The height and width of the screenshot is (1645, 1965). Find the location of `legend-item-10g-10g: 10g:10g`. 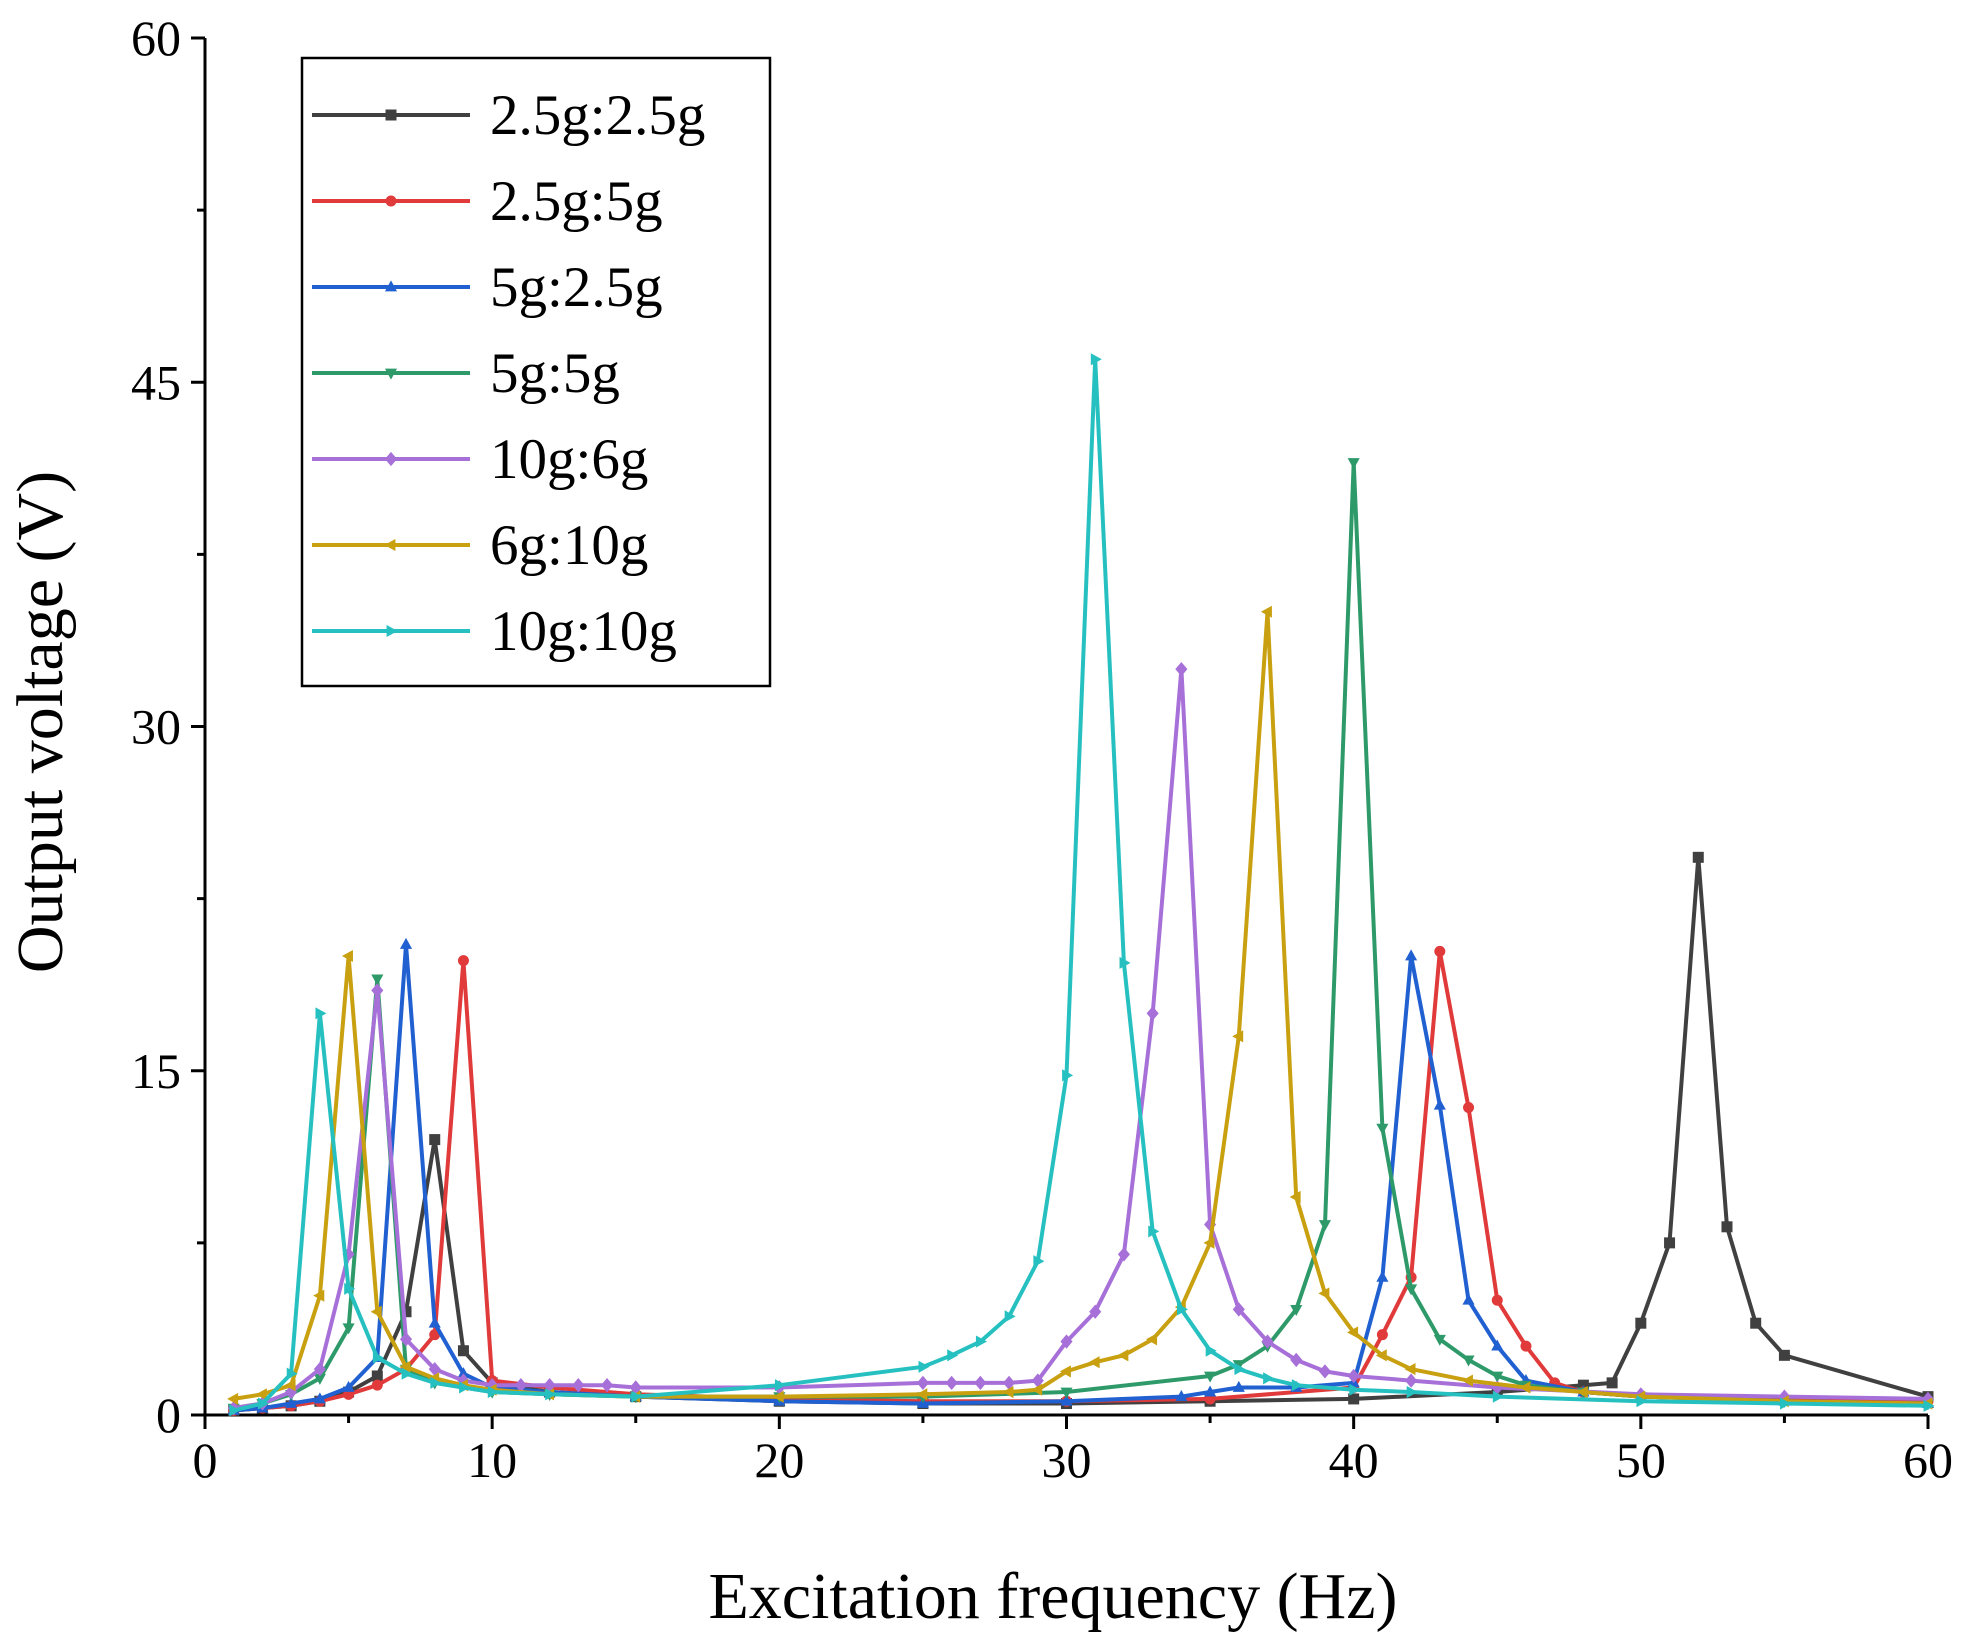

legend-item-10g-10g: 10g:10g is located at coordinates (494, 631).